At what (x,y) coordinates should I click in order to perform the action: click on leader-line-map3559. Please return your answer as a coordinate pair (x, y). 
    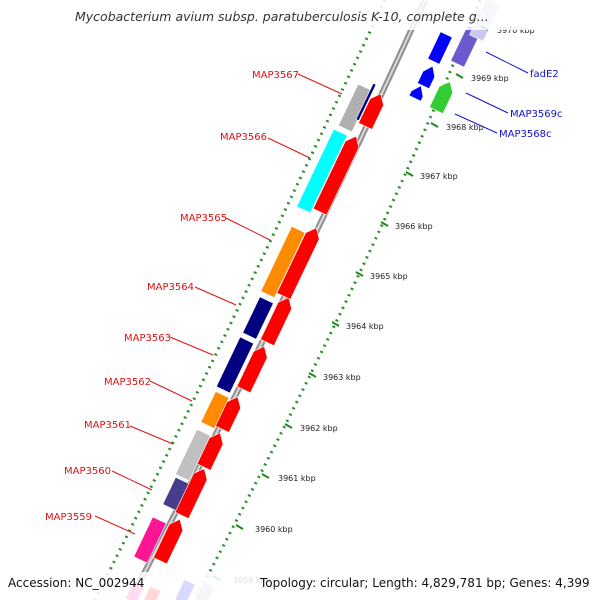
    Looking at the image, I should click on (115, 525).